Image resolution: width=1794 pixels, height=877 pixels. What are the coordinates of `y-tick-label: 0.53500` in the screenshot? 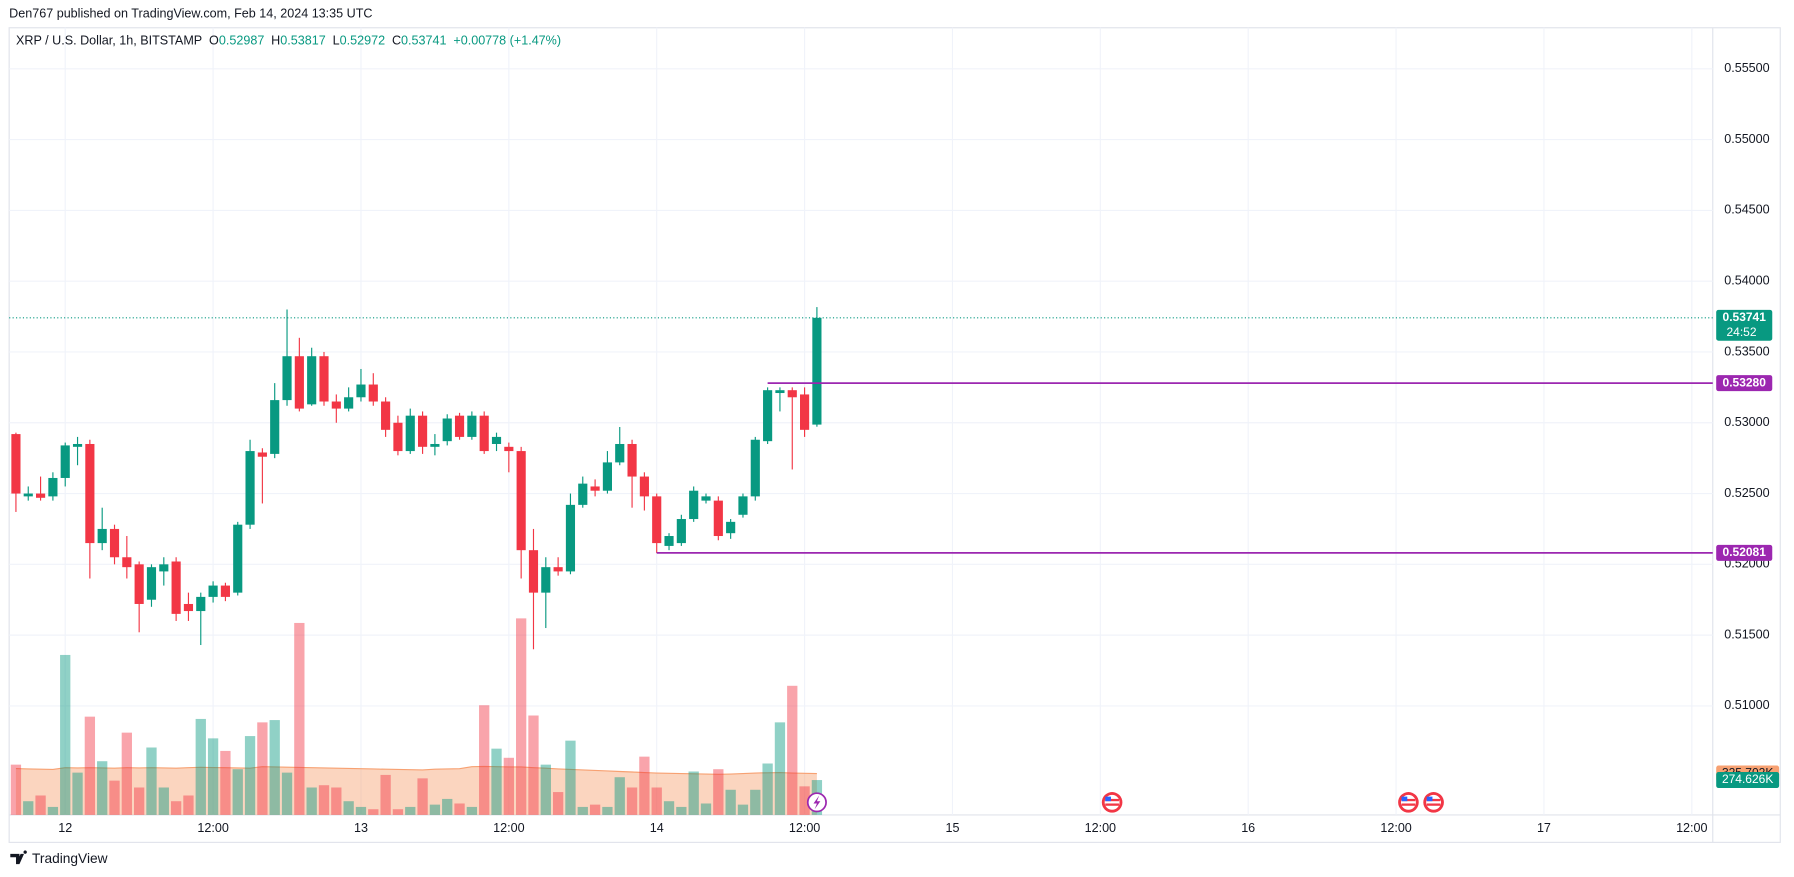 It's located at (1746, 351).